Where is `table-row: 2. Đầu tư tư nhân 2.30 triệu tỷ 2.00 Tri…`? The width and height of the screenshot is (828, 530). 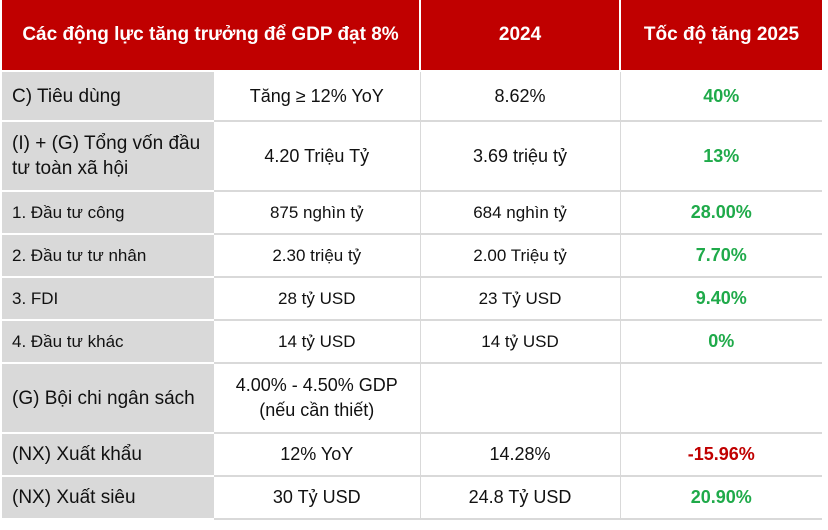 table-row: 2. Đầu tư tư nhân 2.30 triệu tỷ 2.00 Tri… is located at coordinates (412, 256).